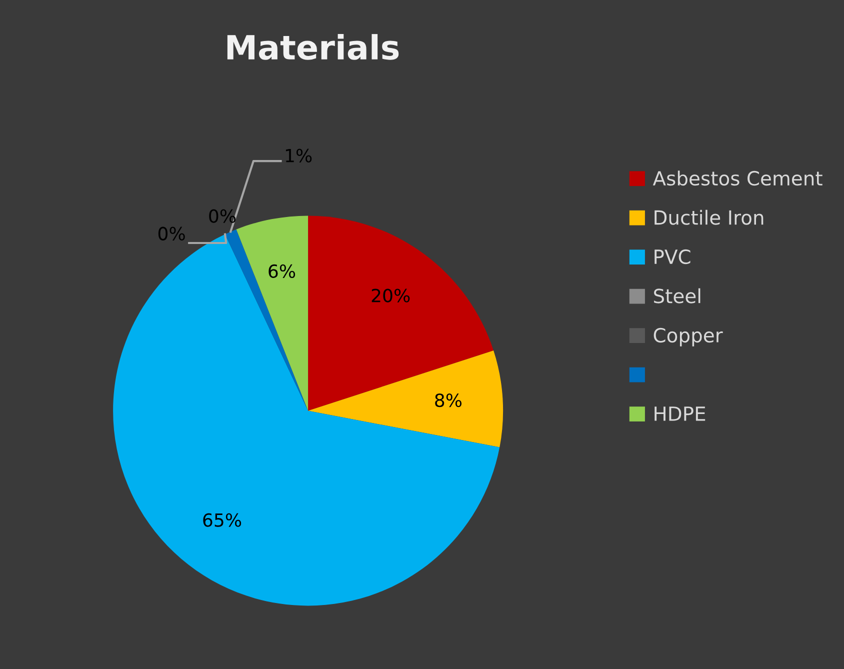  Describe the element at coordinates (391, 295) in the screenshot. I see `data-label: 20%` at that location.